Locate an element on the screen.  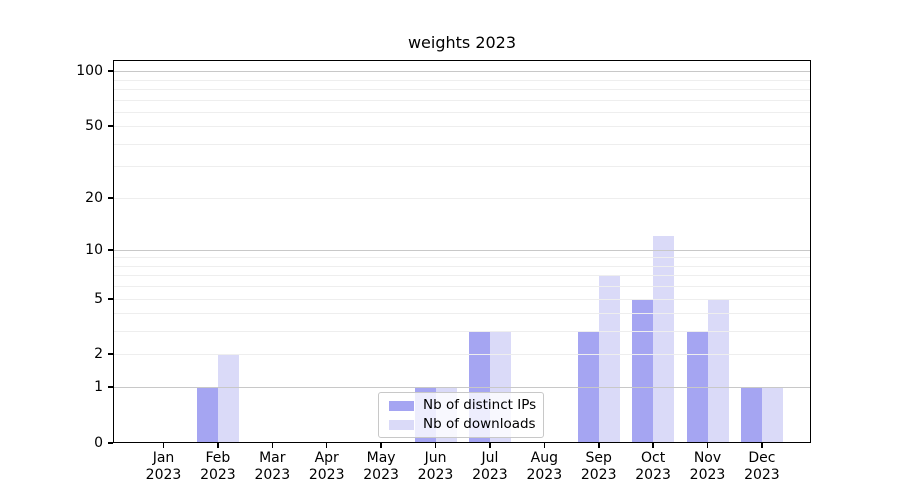
xtick-label-Jul: Jul 2023 is located at coordinates (490, 467).